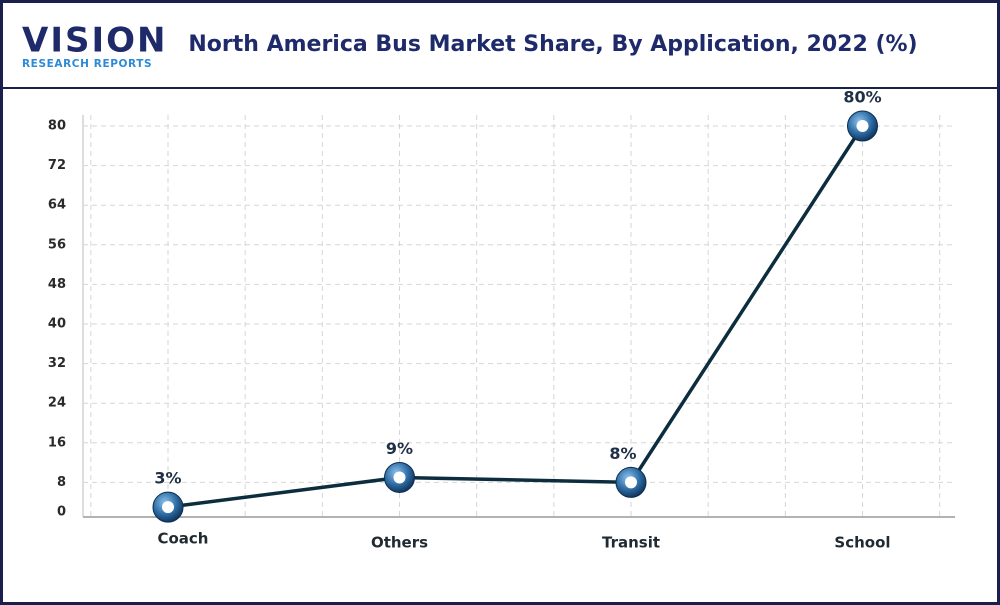 This screenshot has width=1000, height=605. I want to click on y-tick-label: 40, so click(57, 324).